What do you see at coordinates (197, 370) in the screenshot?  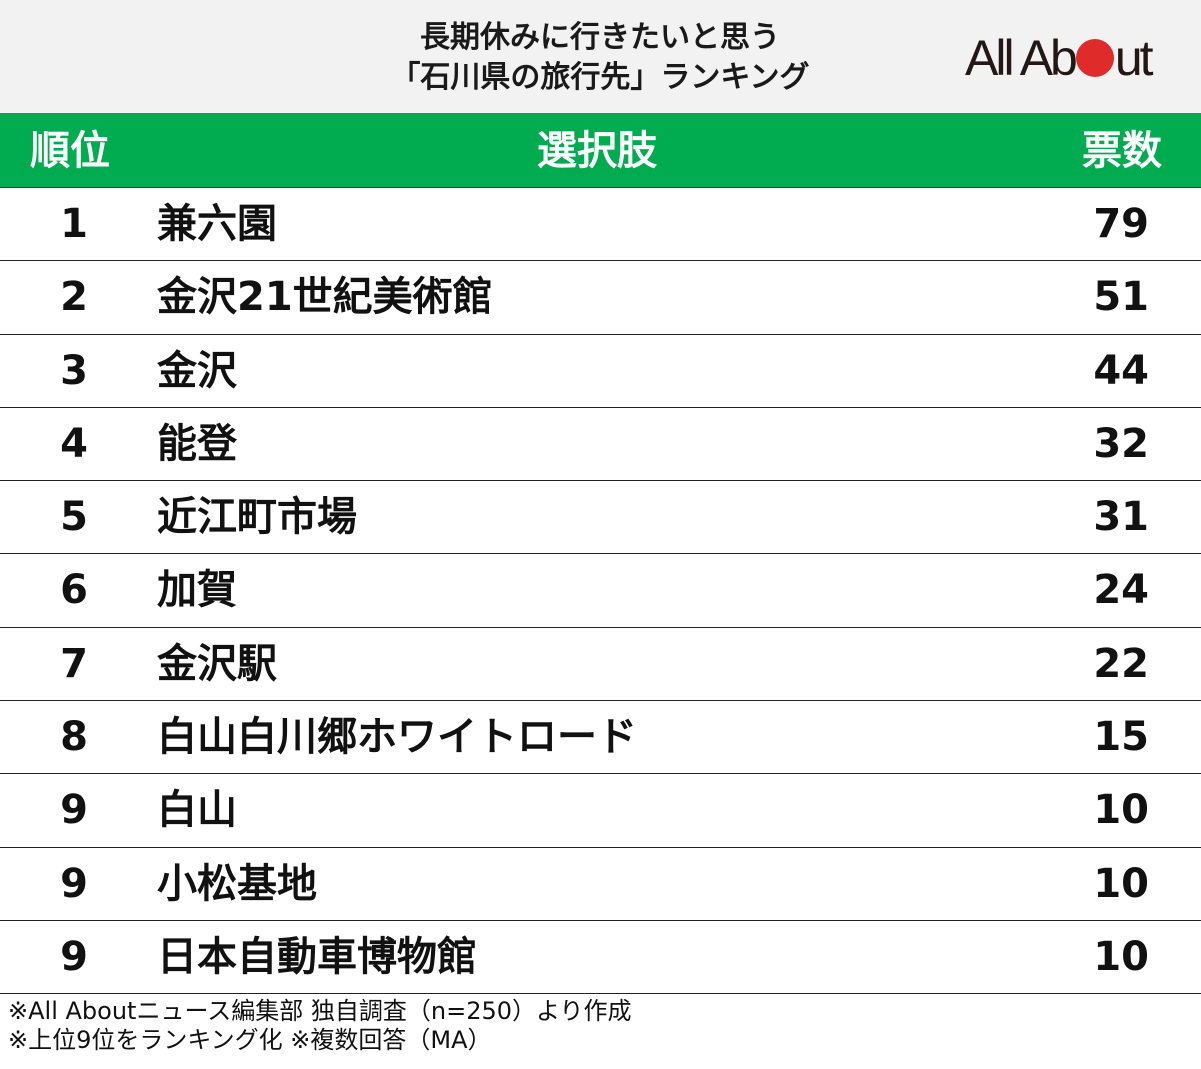 I see `name-cell: 金沢` at bounding box center [197, 370].